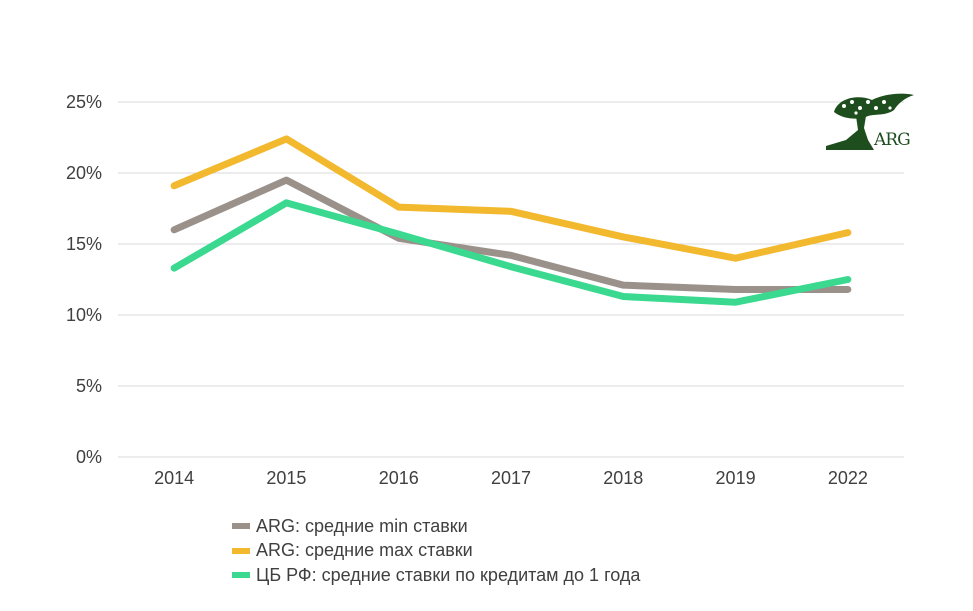 The width and height of the screenshot is (973, 611). I want to click on x-tick-label: 2019, so click(736, 478).